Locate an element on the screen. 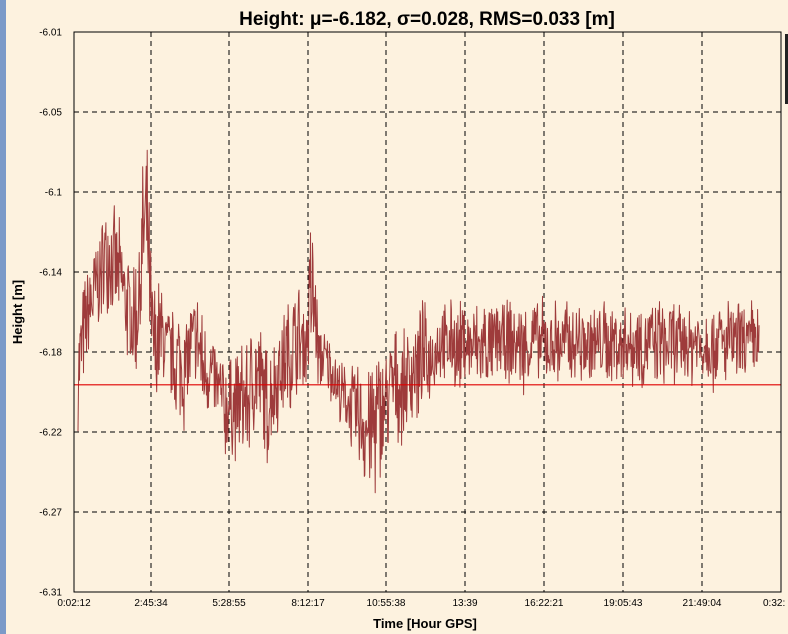 The width and height of the screenshot is (788, 634). x-tick-label: 16:22:21 is located at coordinates (544, 603).